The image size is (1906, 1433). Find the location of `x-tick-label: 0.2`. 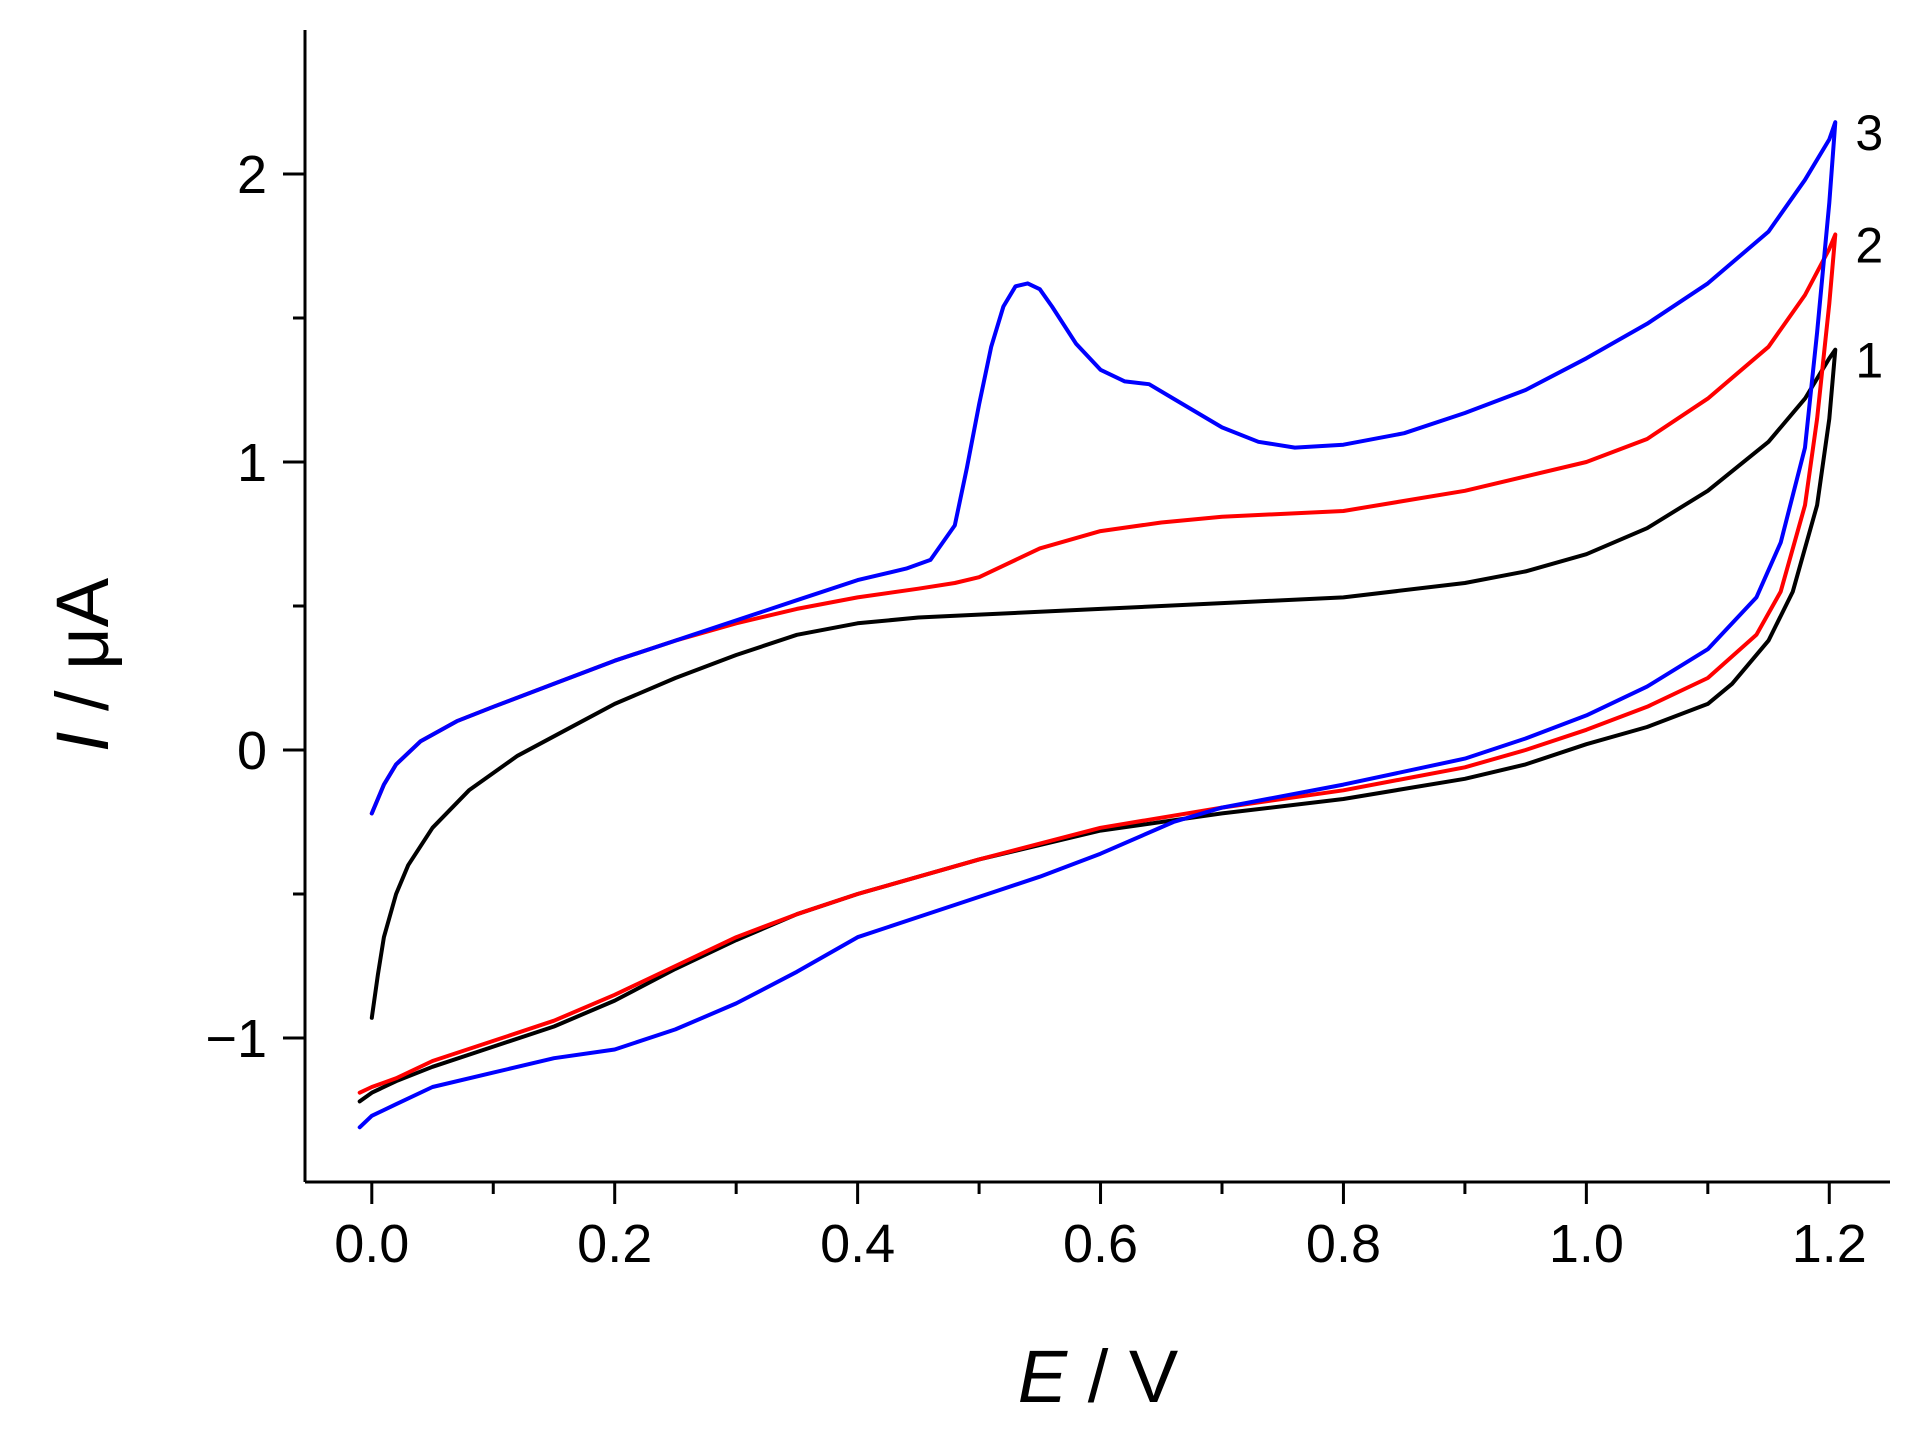

x-tick-label: 0.2 is located at coordinates (614, 1244).